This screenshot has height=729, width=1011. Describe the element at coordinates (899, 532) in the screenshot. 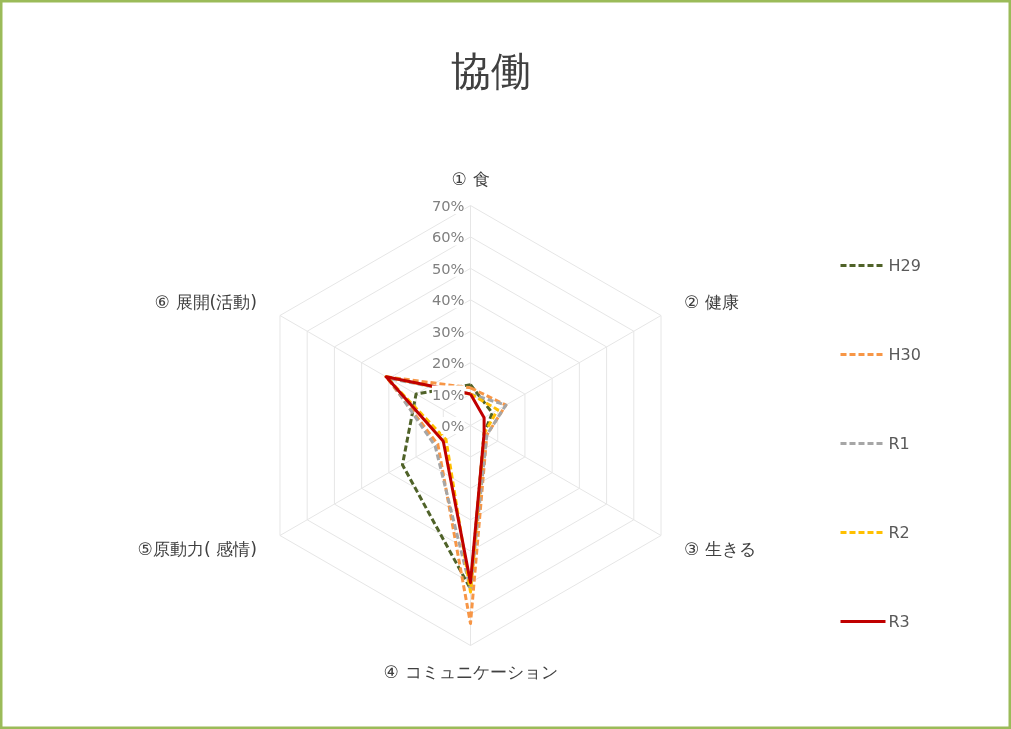

I see `legend-label: R2` at that location.